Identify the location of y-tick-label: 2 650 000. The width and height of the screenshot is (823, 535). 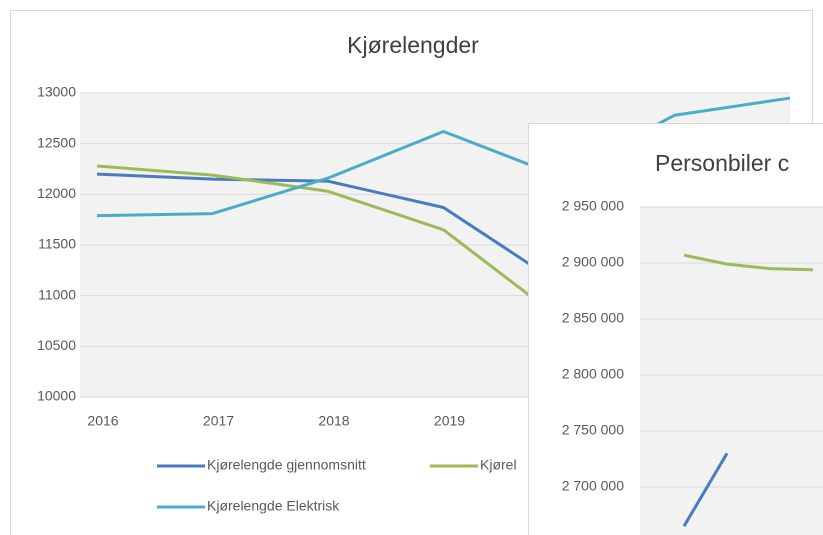
(593, 534).